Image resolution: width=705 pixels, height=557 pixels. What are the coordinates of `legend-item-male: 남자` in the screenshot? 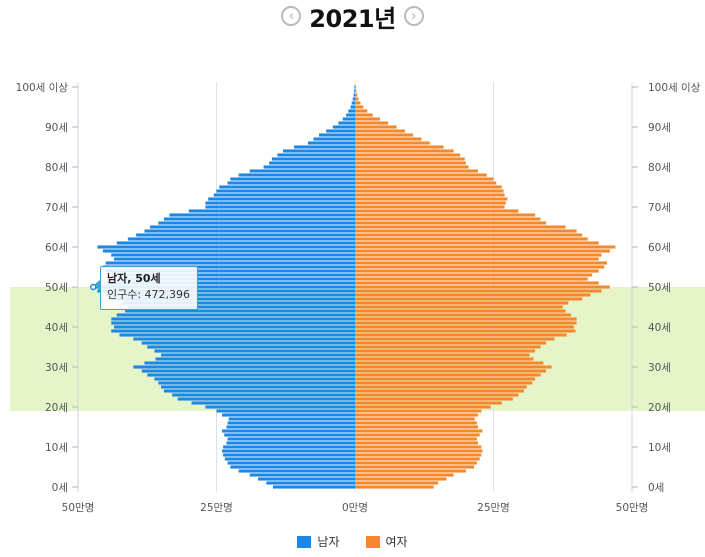 It's located at (318, 541).